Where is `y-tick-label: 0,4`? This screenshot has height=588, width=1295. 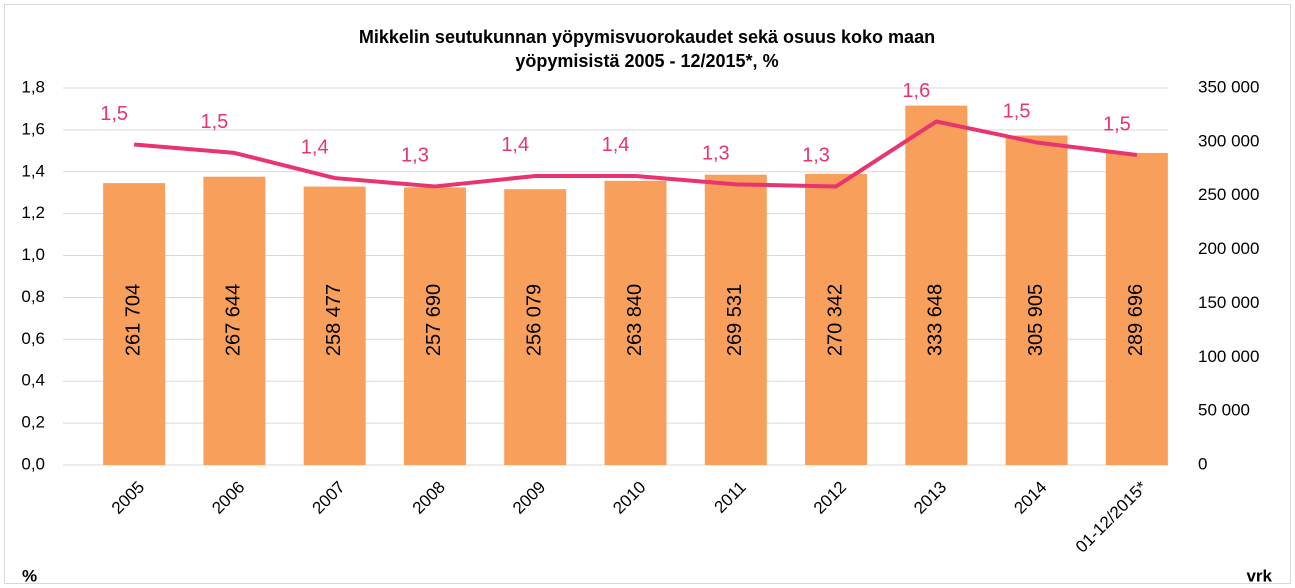
y-tick-label: 0,4 is located at coordinates (33, 380).